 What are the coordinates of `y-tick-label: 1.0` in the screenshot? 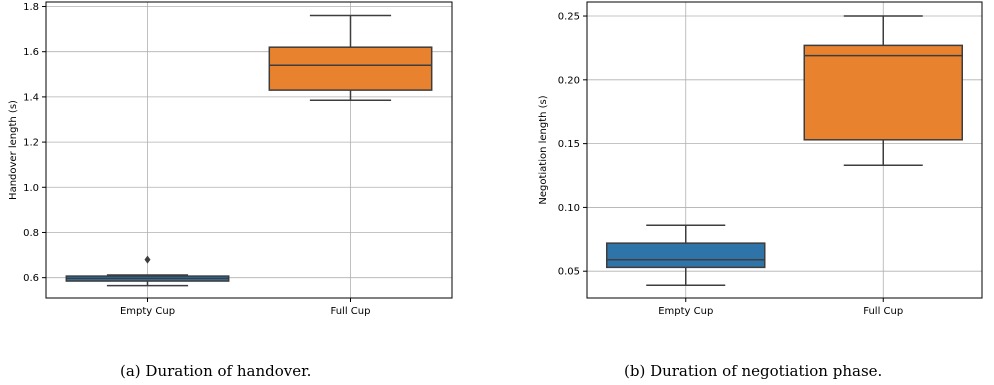 It's located at (31, 188).